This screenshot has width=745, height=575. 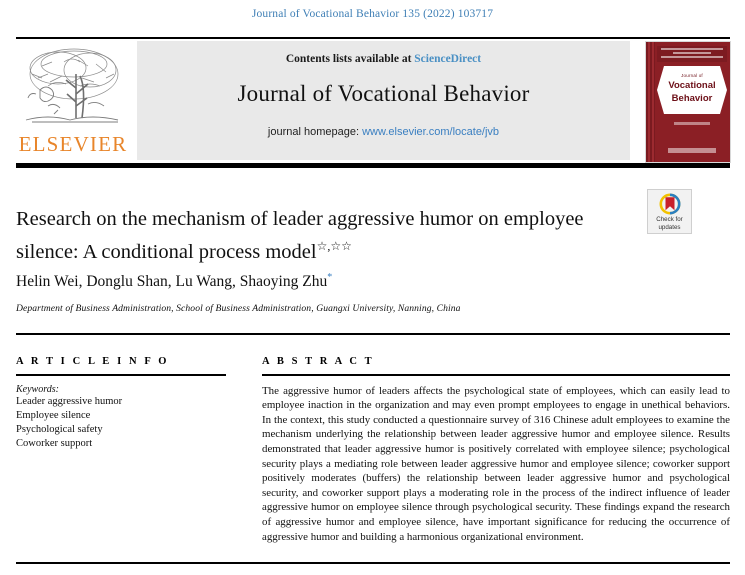 What do you see at coordinates (73, 144) in the screenshot?
I see `elsevier-wordmark: ELSEVIER` at bounding box center [73, 144].